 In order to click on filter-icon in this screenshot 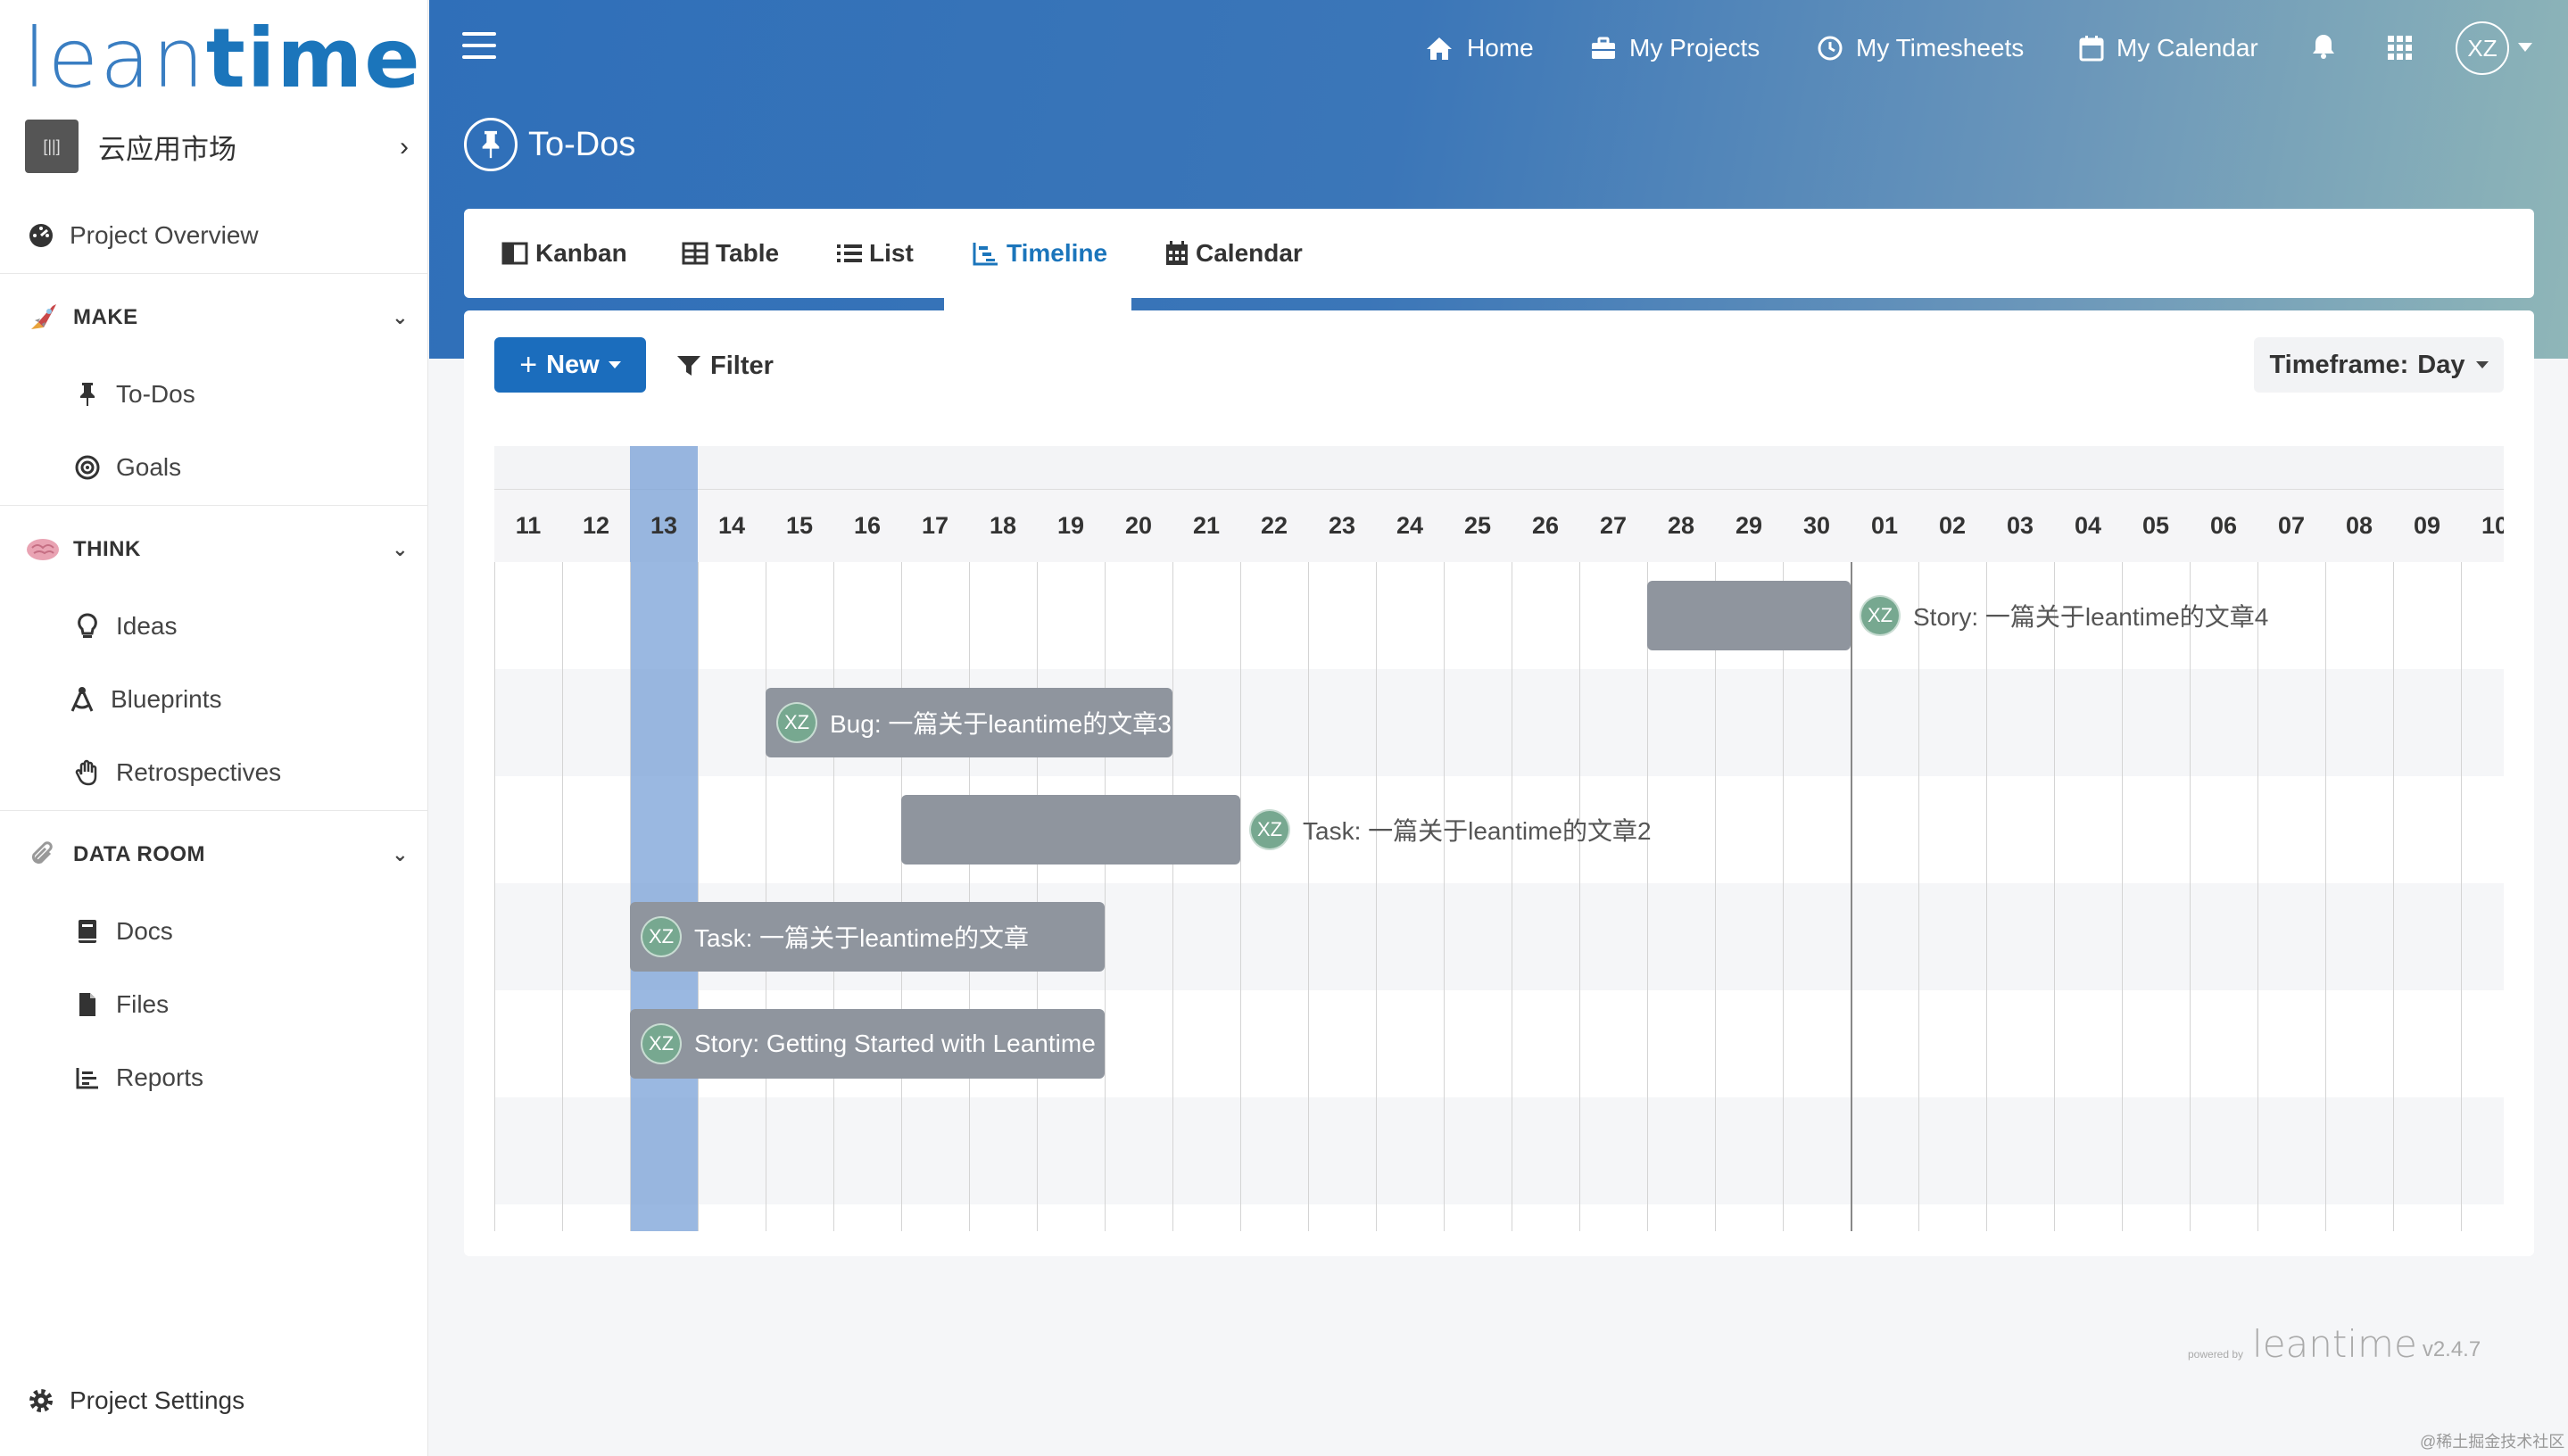, I will do `click(688, 366)`.